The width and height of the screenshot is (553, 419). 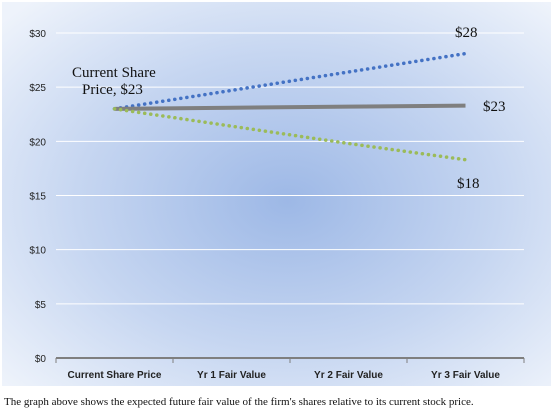 I want to click on annotation-current-line2: Price, $23, so click(x=112, y=90).